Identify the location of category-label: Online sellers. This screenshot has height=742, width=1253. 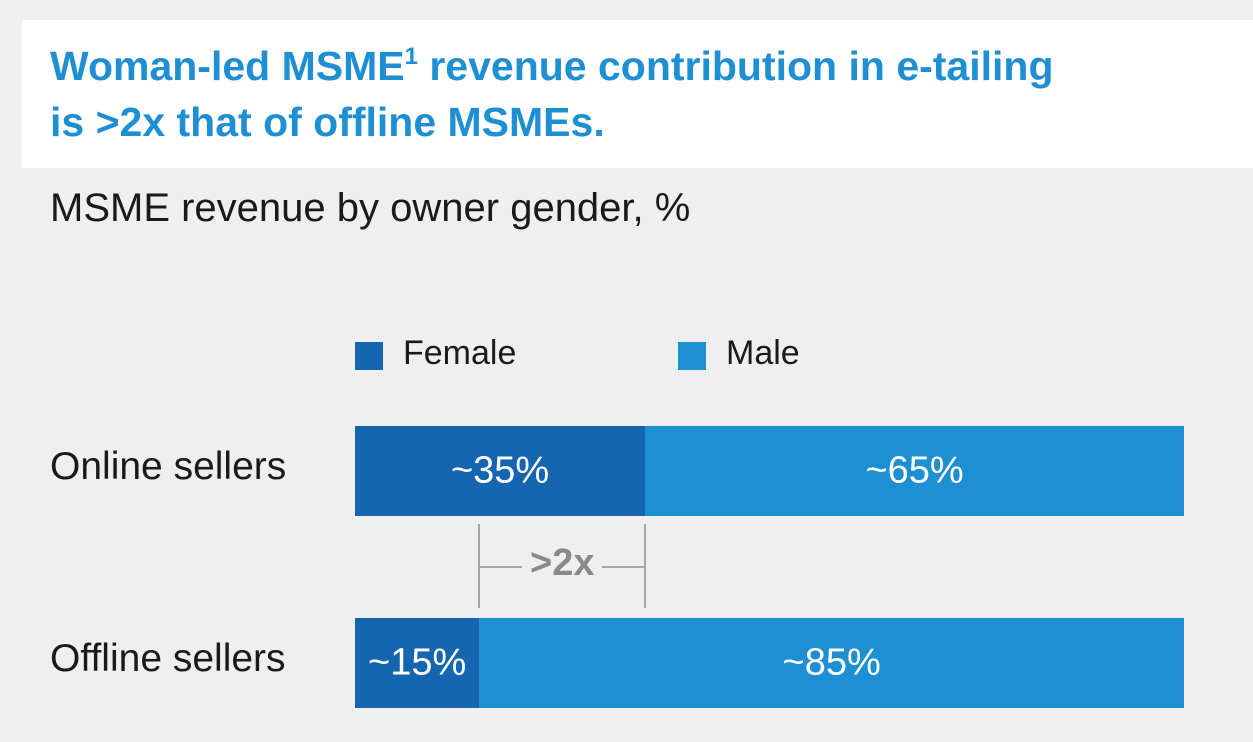
(168, 466).